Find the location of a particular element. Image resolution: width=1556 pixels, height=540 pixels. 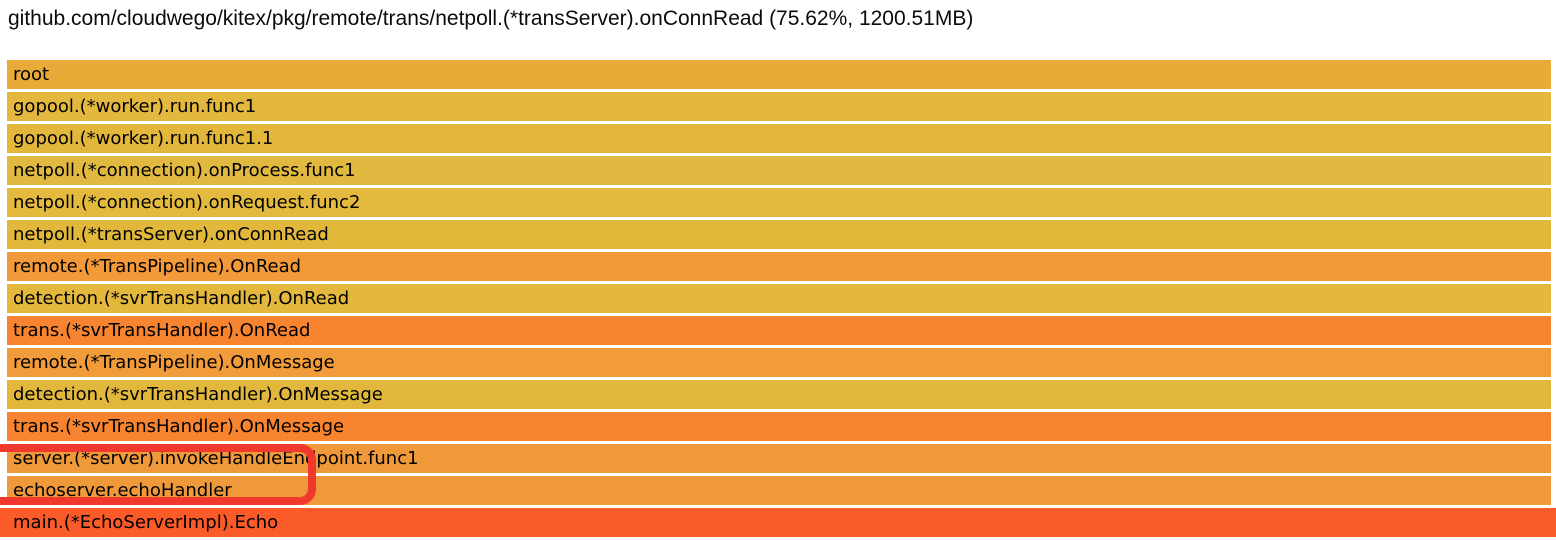

flame-frame: root is located at coordinates (779, 74).